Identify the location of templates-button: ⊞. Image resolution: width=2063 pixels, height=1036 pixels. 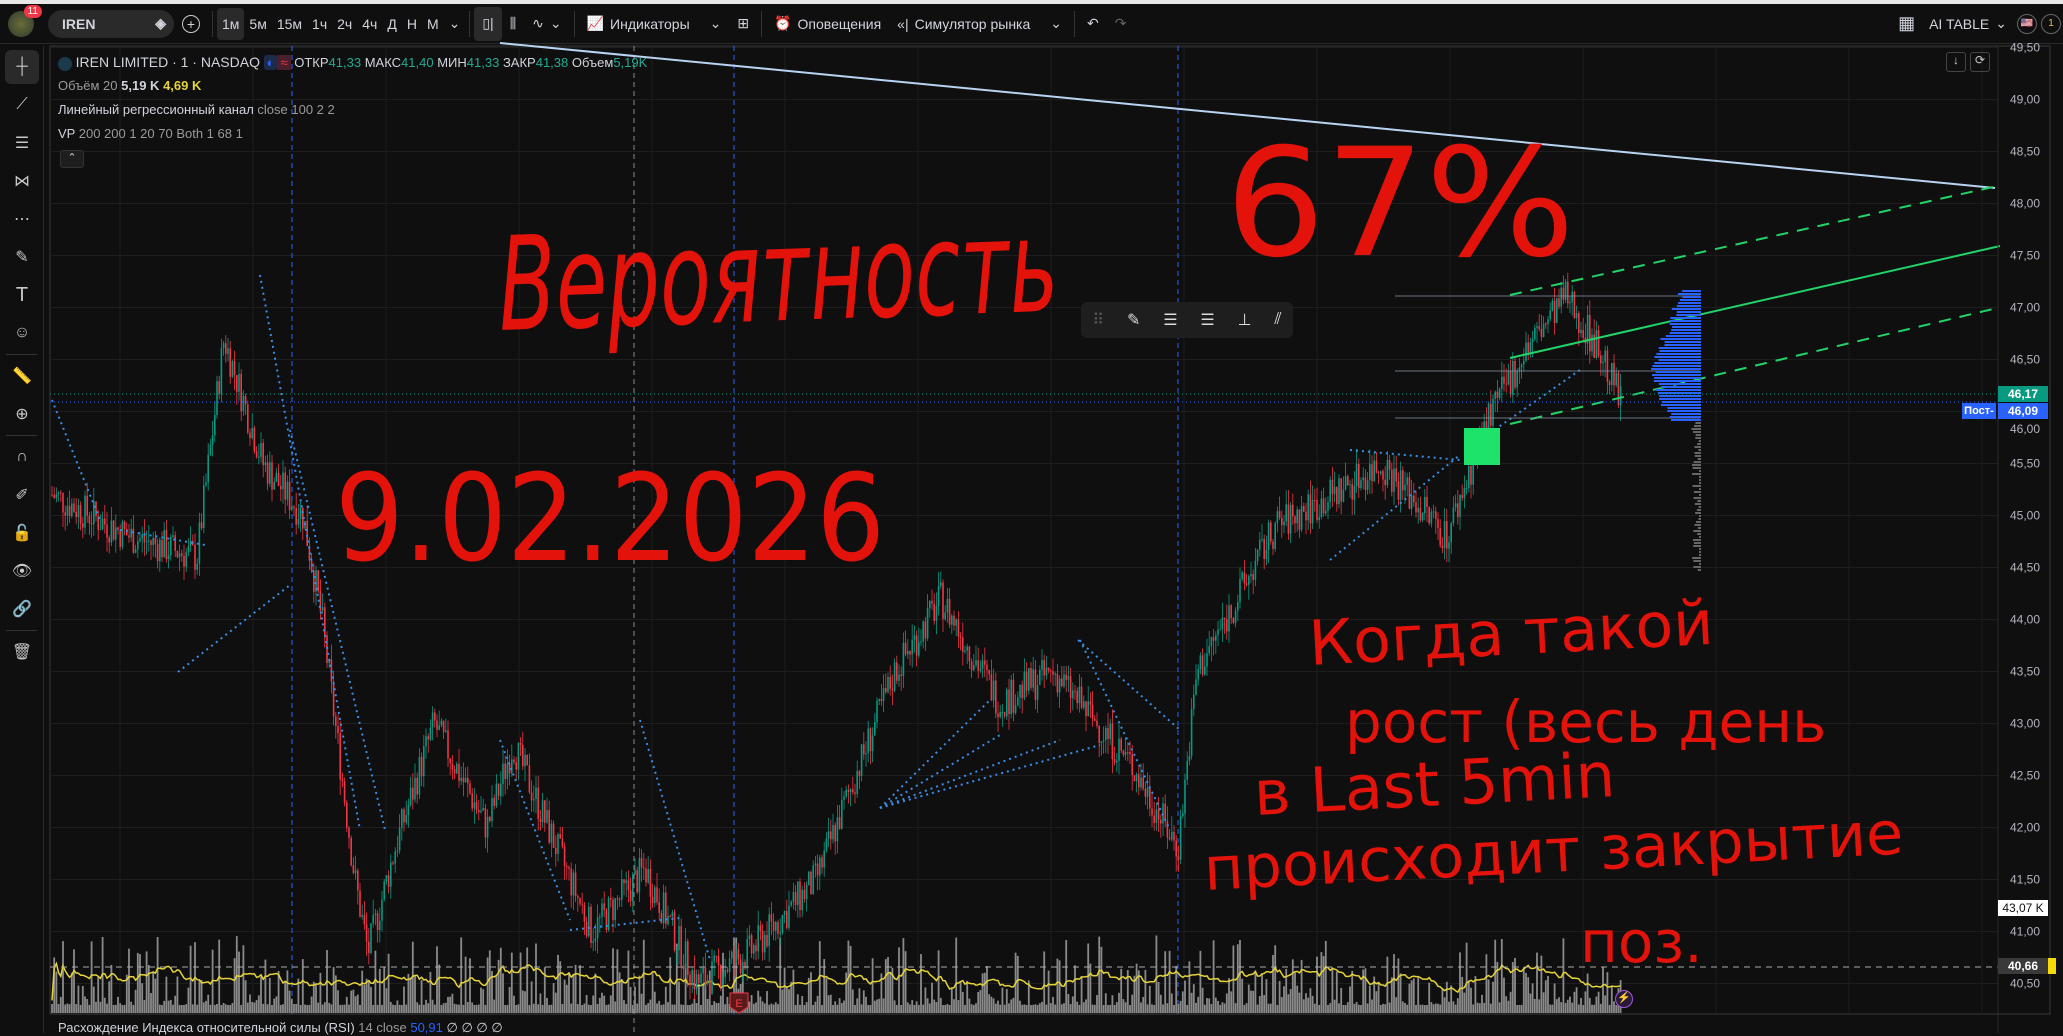
(743, 24).